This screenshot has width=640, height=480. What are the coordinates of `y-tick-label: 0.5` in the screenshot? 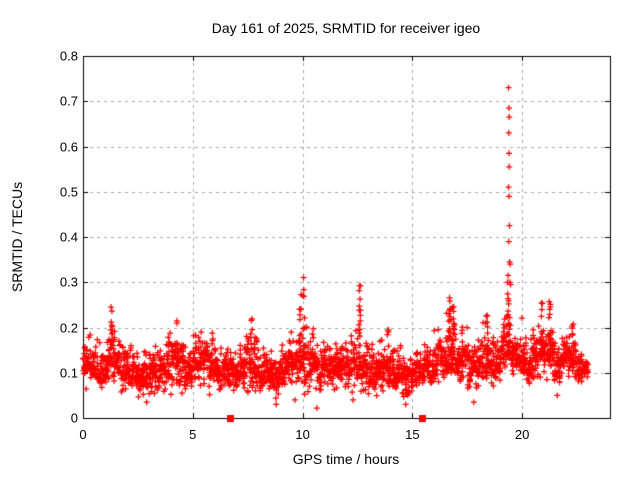 It's located at (68, 192).